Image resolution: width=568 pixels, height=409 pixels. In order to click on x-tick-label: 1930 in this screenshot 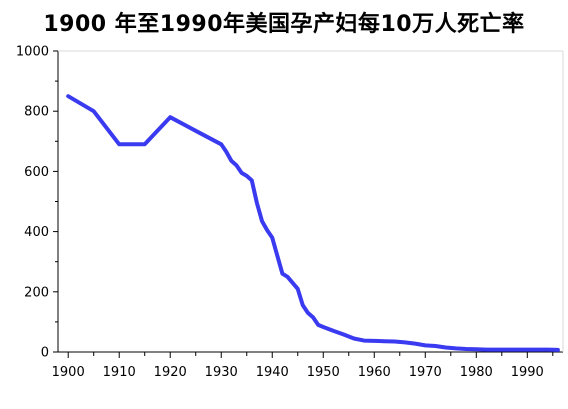, I will do `click(221, 372)`.